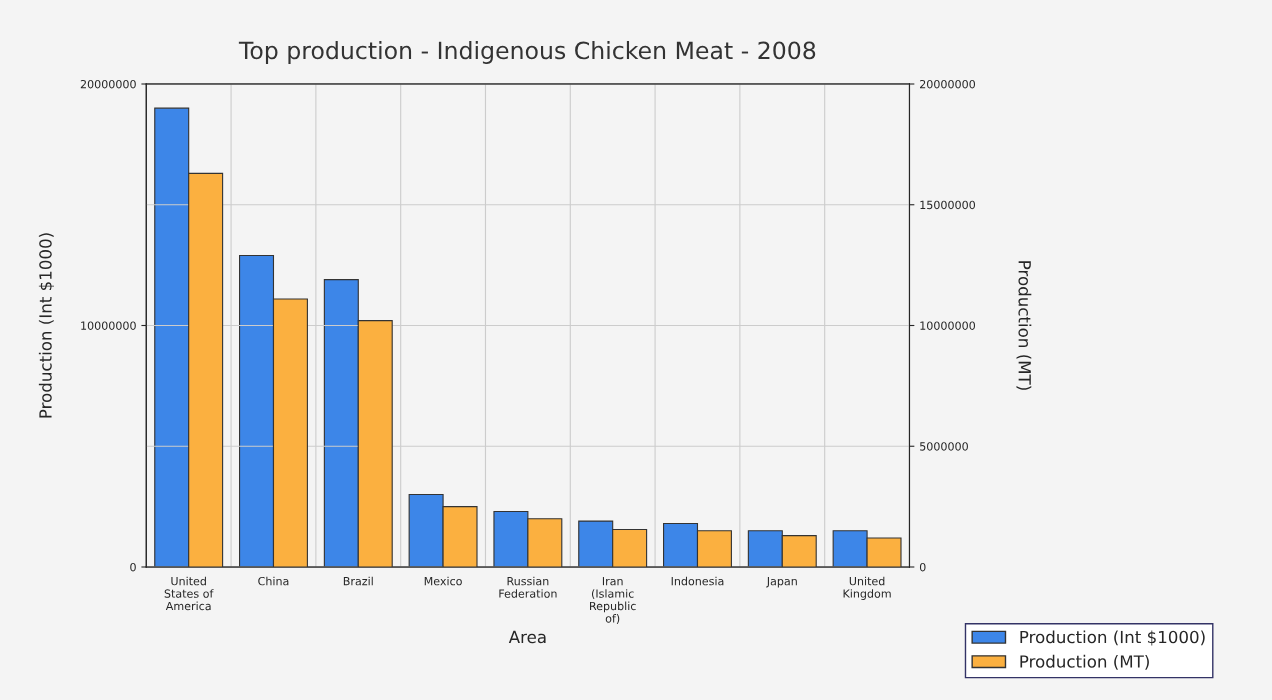 This screenshot has height=700, width=1272. What do you see at coordinates (867, 588) in the screenshot?
I see `x-tick-label: United Kingdom` at bounding box center [867, 588].